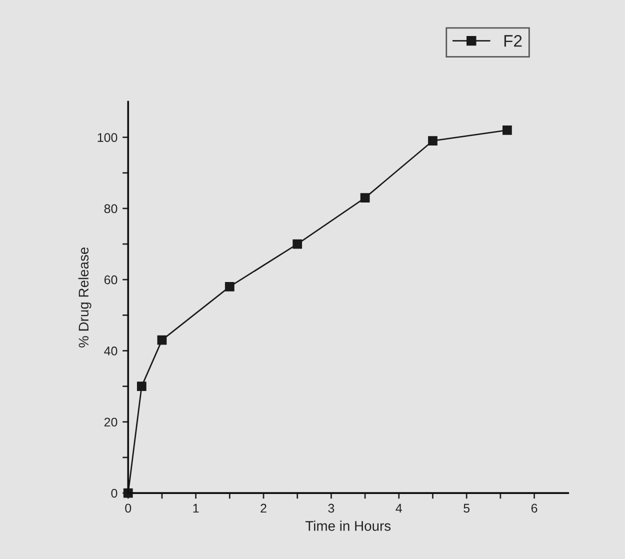 Image resolution: width=625 pixels, height=559 pixels. I want to click on y-tick-label: 80, so click(111, 209).